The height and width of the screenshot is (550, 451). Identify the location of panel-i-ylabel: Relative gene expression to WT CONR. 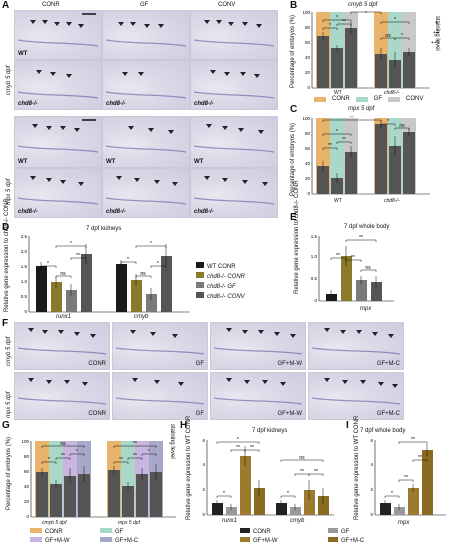
(357, 467).